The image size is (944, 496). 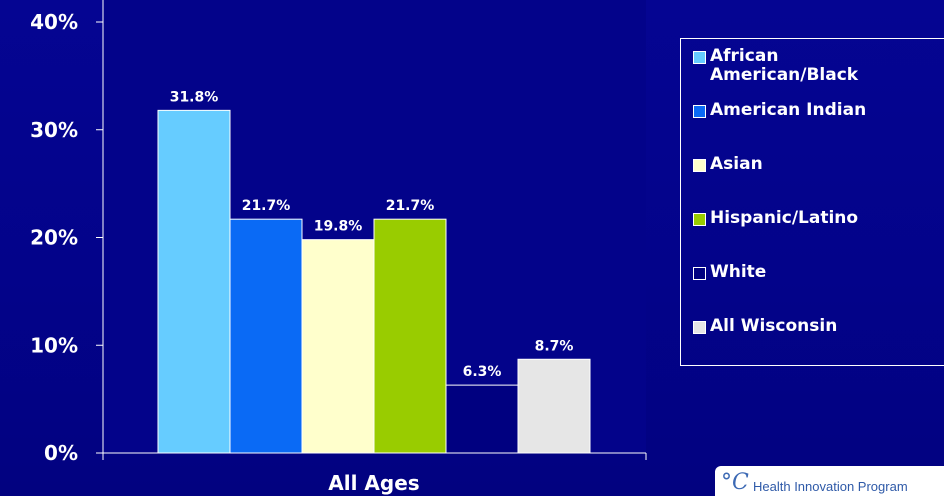 What do you see at coordinates (482, 372) in the screenshot?
I see `bar-data-label: 6.3%` at bounding box center [482, 372].